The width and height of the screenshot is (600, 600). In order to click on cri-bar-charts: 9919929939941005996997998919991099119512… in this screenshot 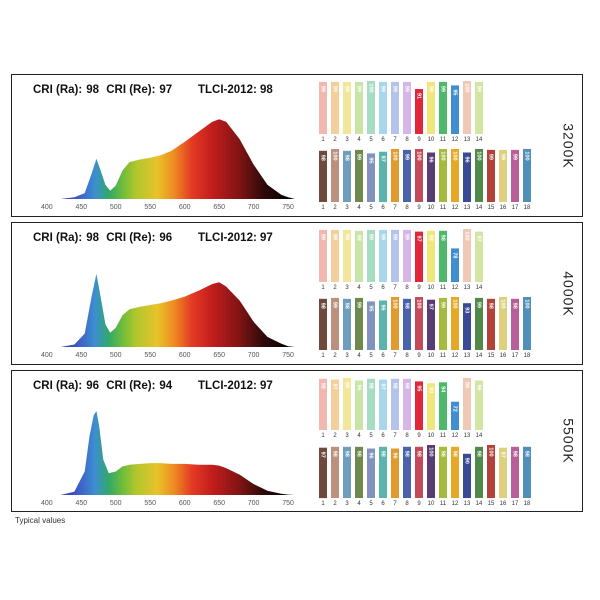, I will do `click(425, 146)`.